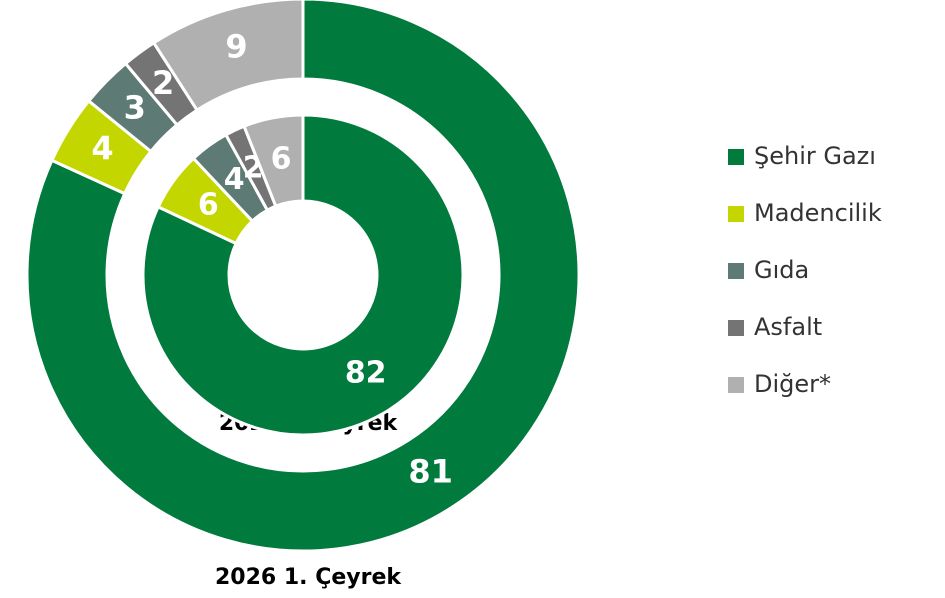  Describe the element at coordinates (815, 156) in the screenshot. I see `legend-label: Şehir Gazı` at that location.